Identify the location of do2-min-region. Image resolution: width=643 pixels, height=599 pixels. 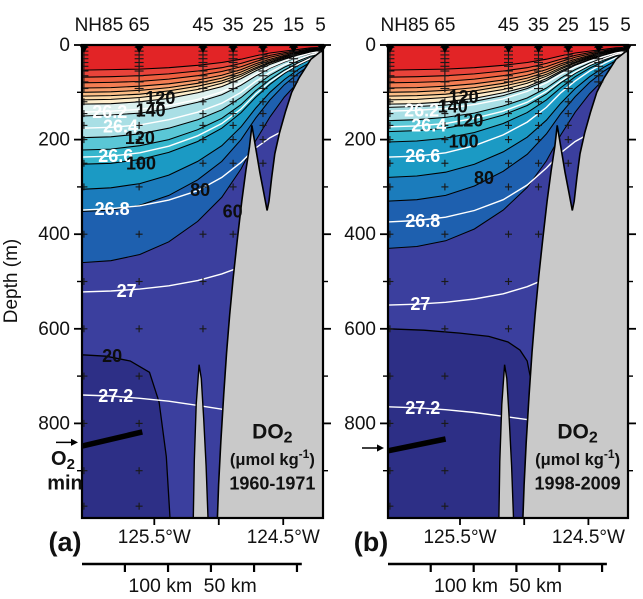
(462, 423).